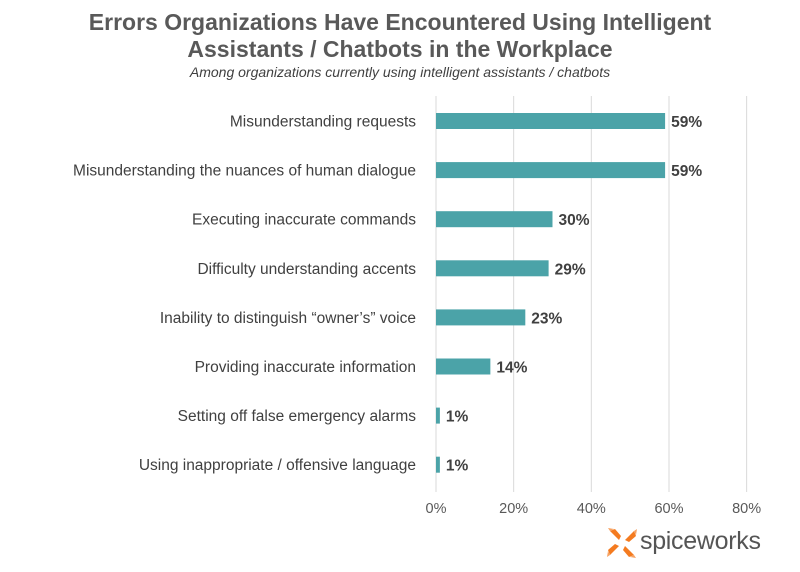  What do you see at coordinates (591, 509) in the screenshot?
I see `x-tick-label: 40%` at bounding box center [591, 509].